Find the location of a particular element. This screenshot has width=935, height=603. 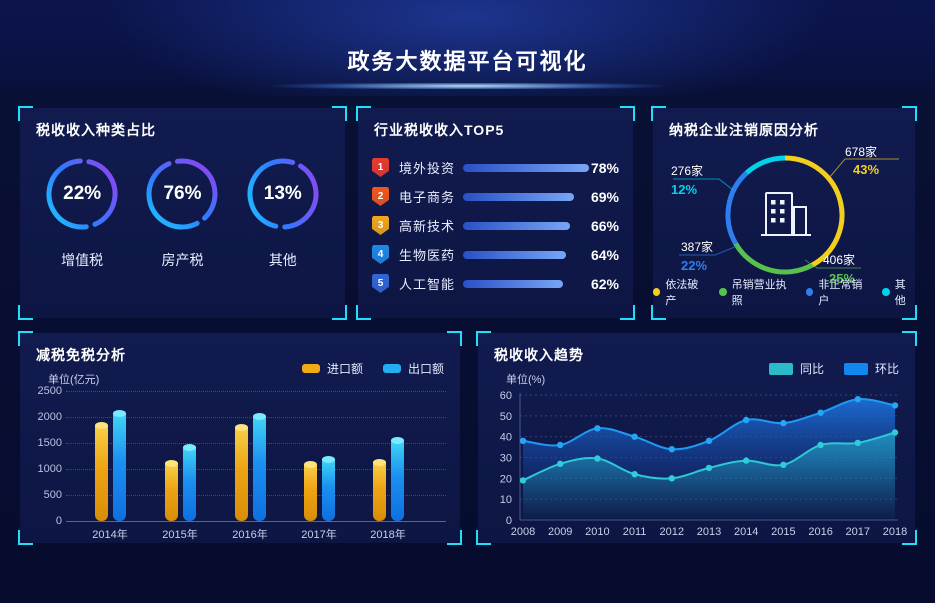

legend-label: 环比 is located at coordinates (886, 369).